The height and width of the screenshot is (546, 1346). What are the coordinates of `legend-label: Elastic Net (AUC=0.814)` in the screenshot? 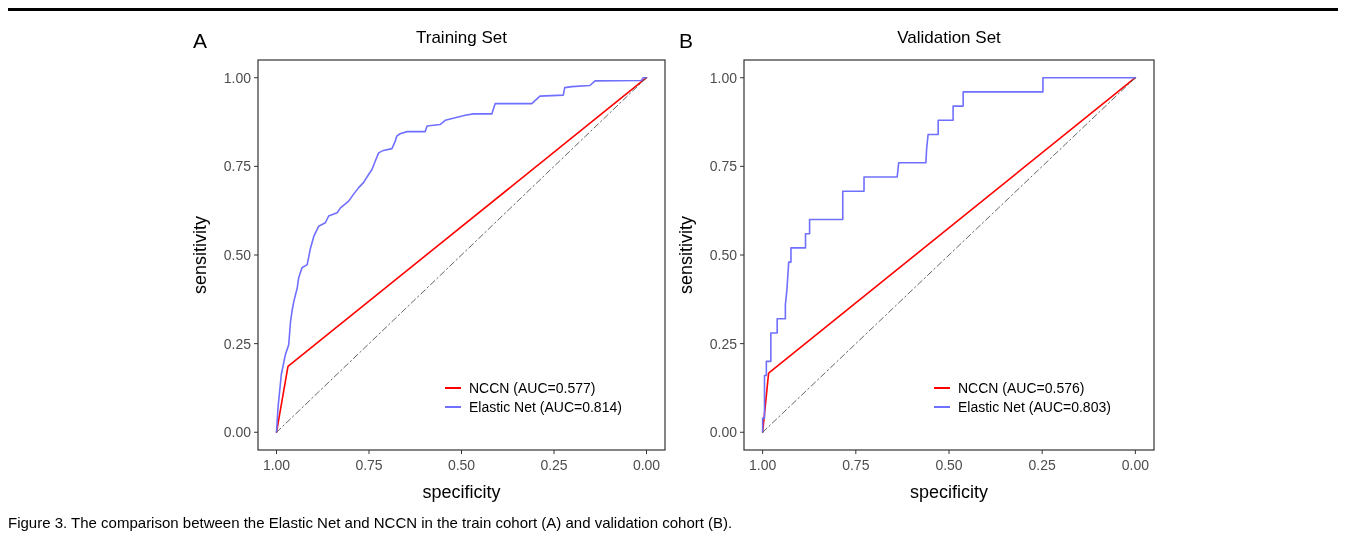 It's located at (545, 407).